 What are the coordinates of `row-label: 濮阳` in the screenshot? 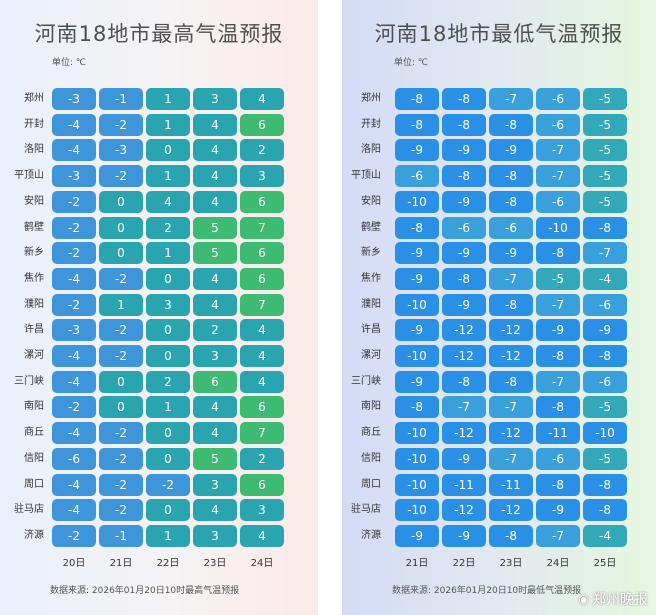 It's located at (34, 304).